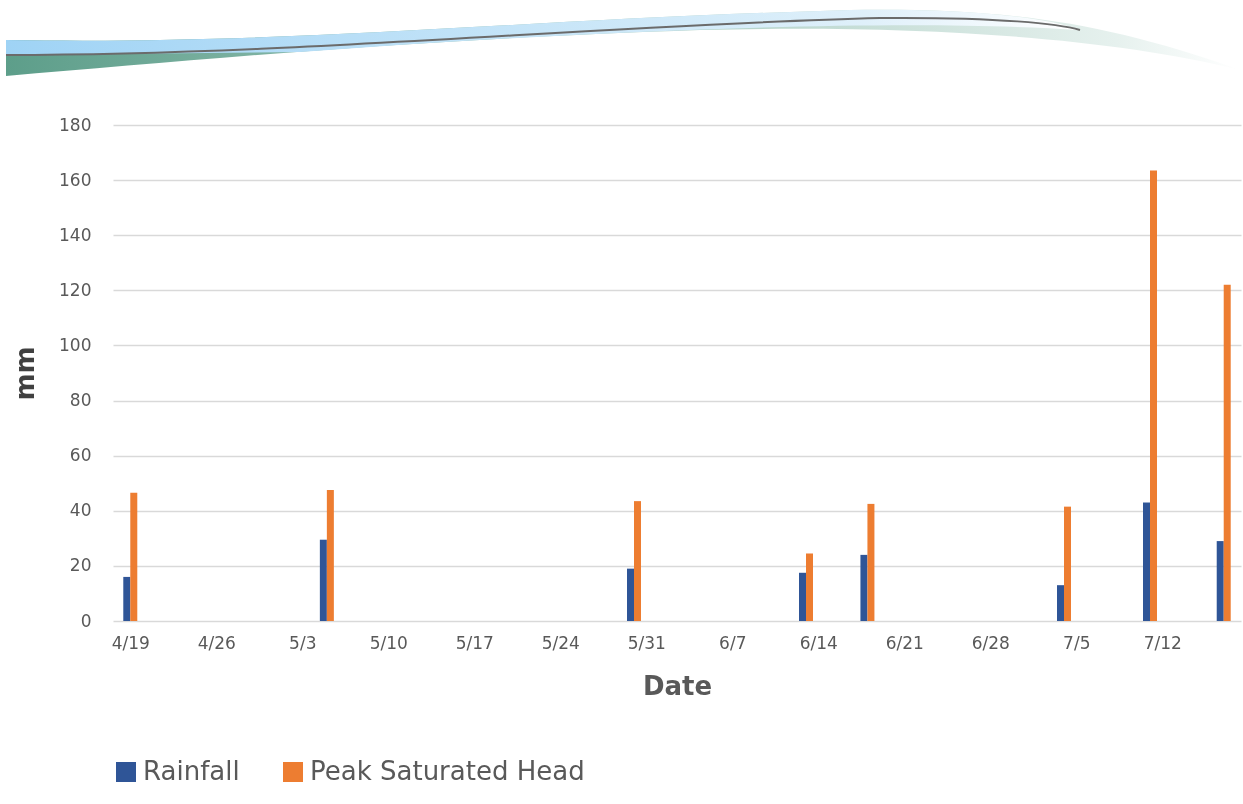 The image size is (1243, 804). What do you see at coordinates (130, 642) in the screenshot?
I see `x-tick-label: 4/19` at bounding box center [130, 642].